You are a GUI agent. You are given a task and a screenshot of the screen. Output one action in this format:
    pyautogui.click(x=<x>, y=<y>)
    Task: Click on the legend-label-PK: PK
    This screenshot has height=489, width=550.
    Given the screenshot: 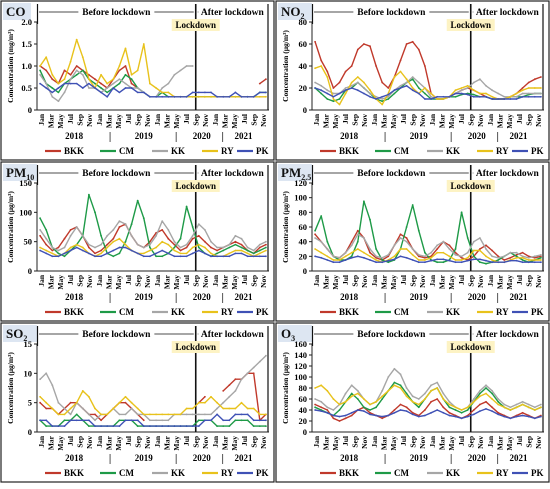 What is the action you would take?
    pyautogui.click(x=262, y=473)
    